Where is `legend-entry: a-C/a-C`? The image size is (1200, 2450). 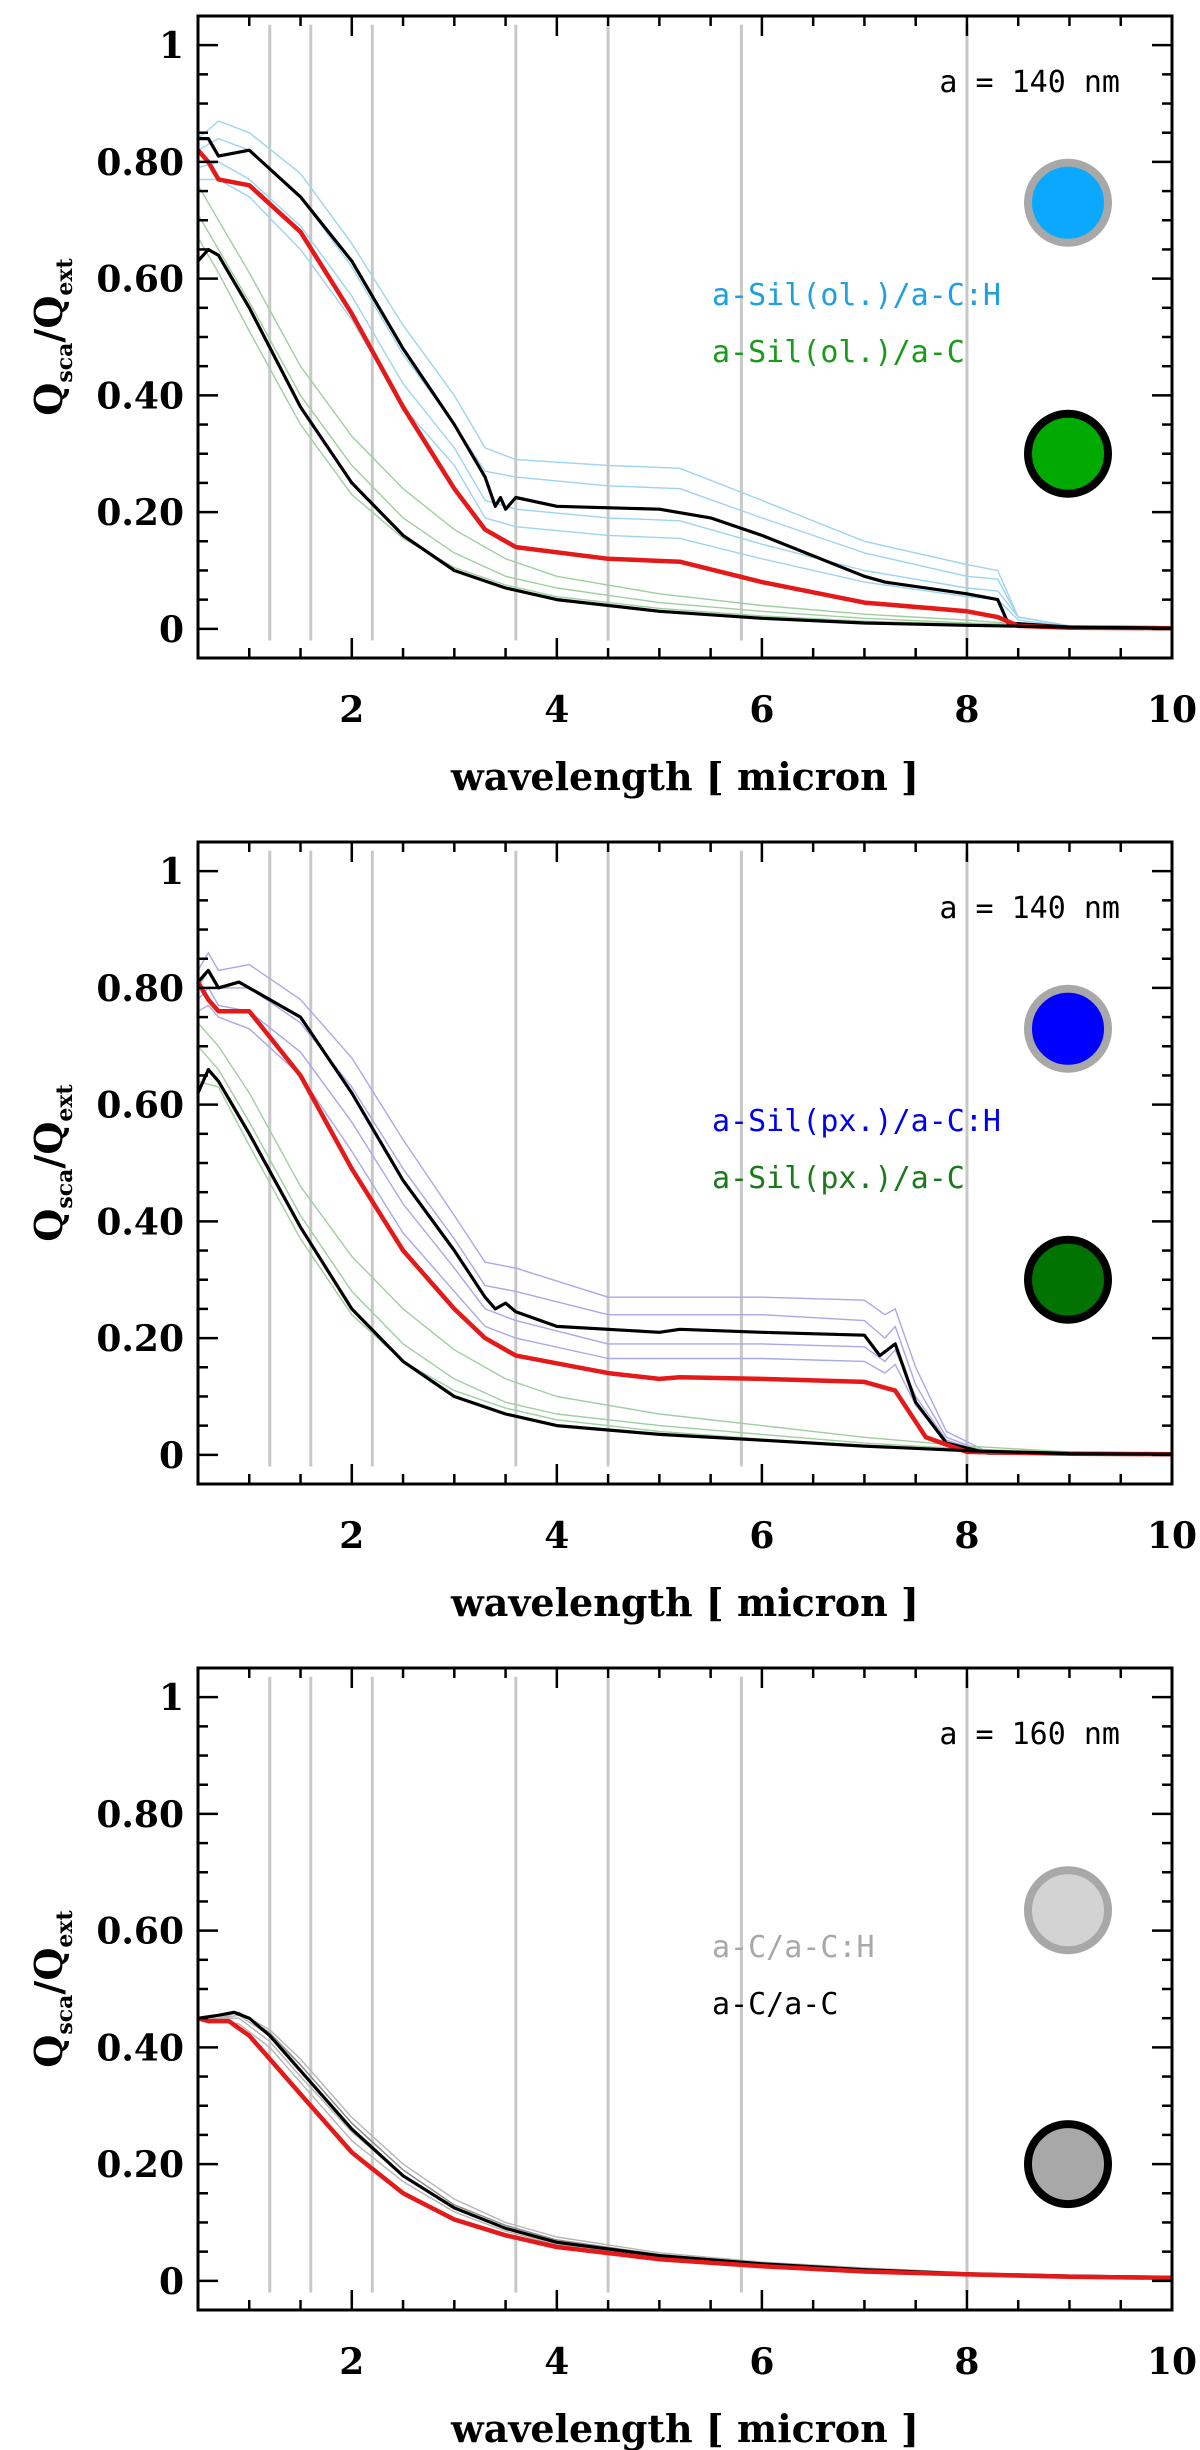 legend-entry: a-C/a-C is located at coordinates (775, 2004).